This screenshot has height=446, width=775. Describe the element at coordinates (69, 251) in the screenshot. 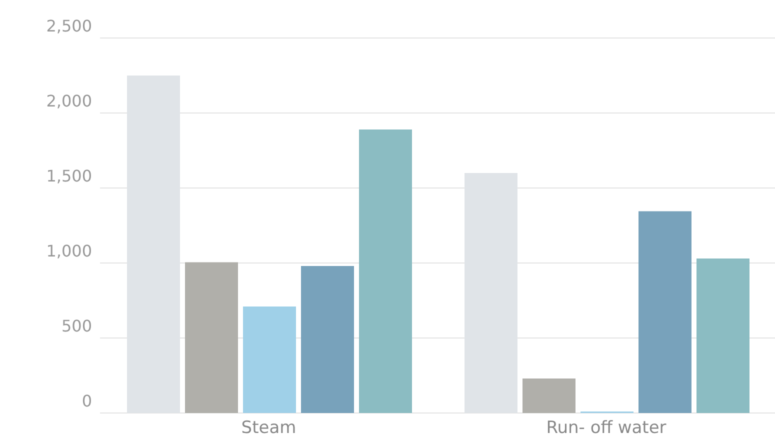

I see `y-tick-label: 1,000` at that location.